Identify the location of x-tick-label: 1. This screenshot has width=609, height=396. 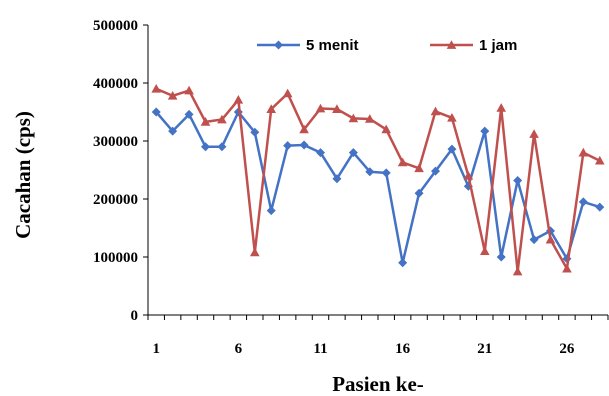
(156, 349).